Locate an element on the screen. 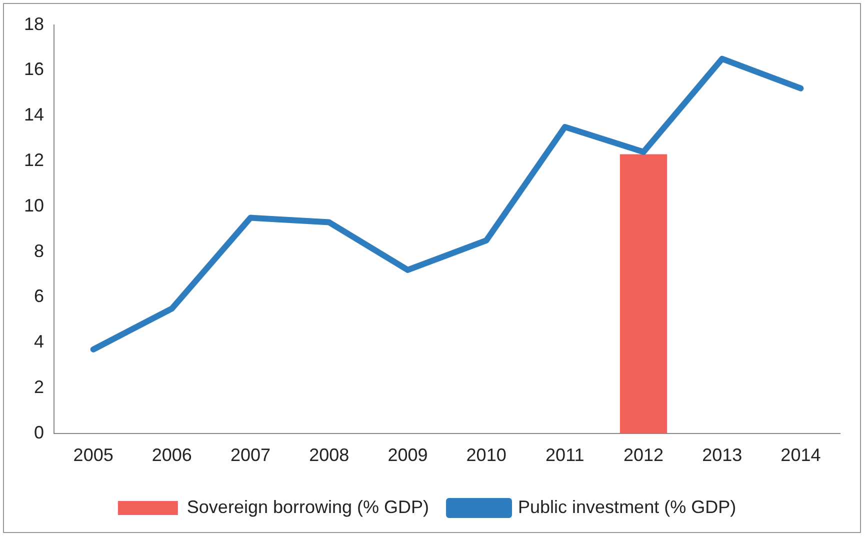 The width and height of the screenshot is (865, 537). x-tick-label: 2005 is located at coordinates (93, 455).